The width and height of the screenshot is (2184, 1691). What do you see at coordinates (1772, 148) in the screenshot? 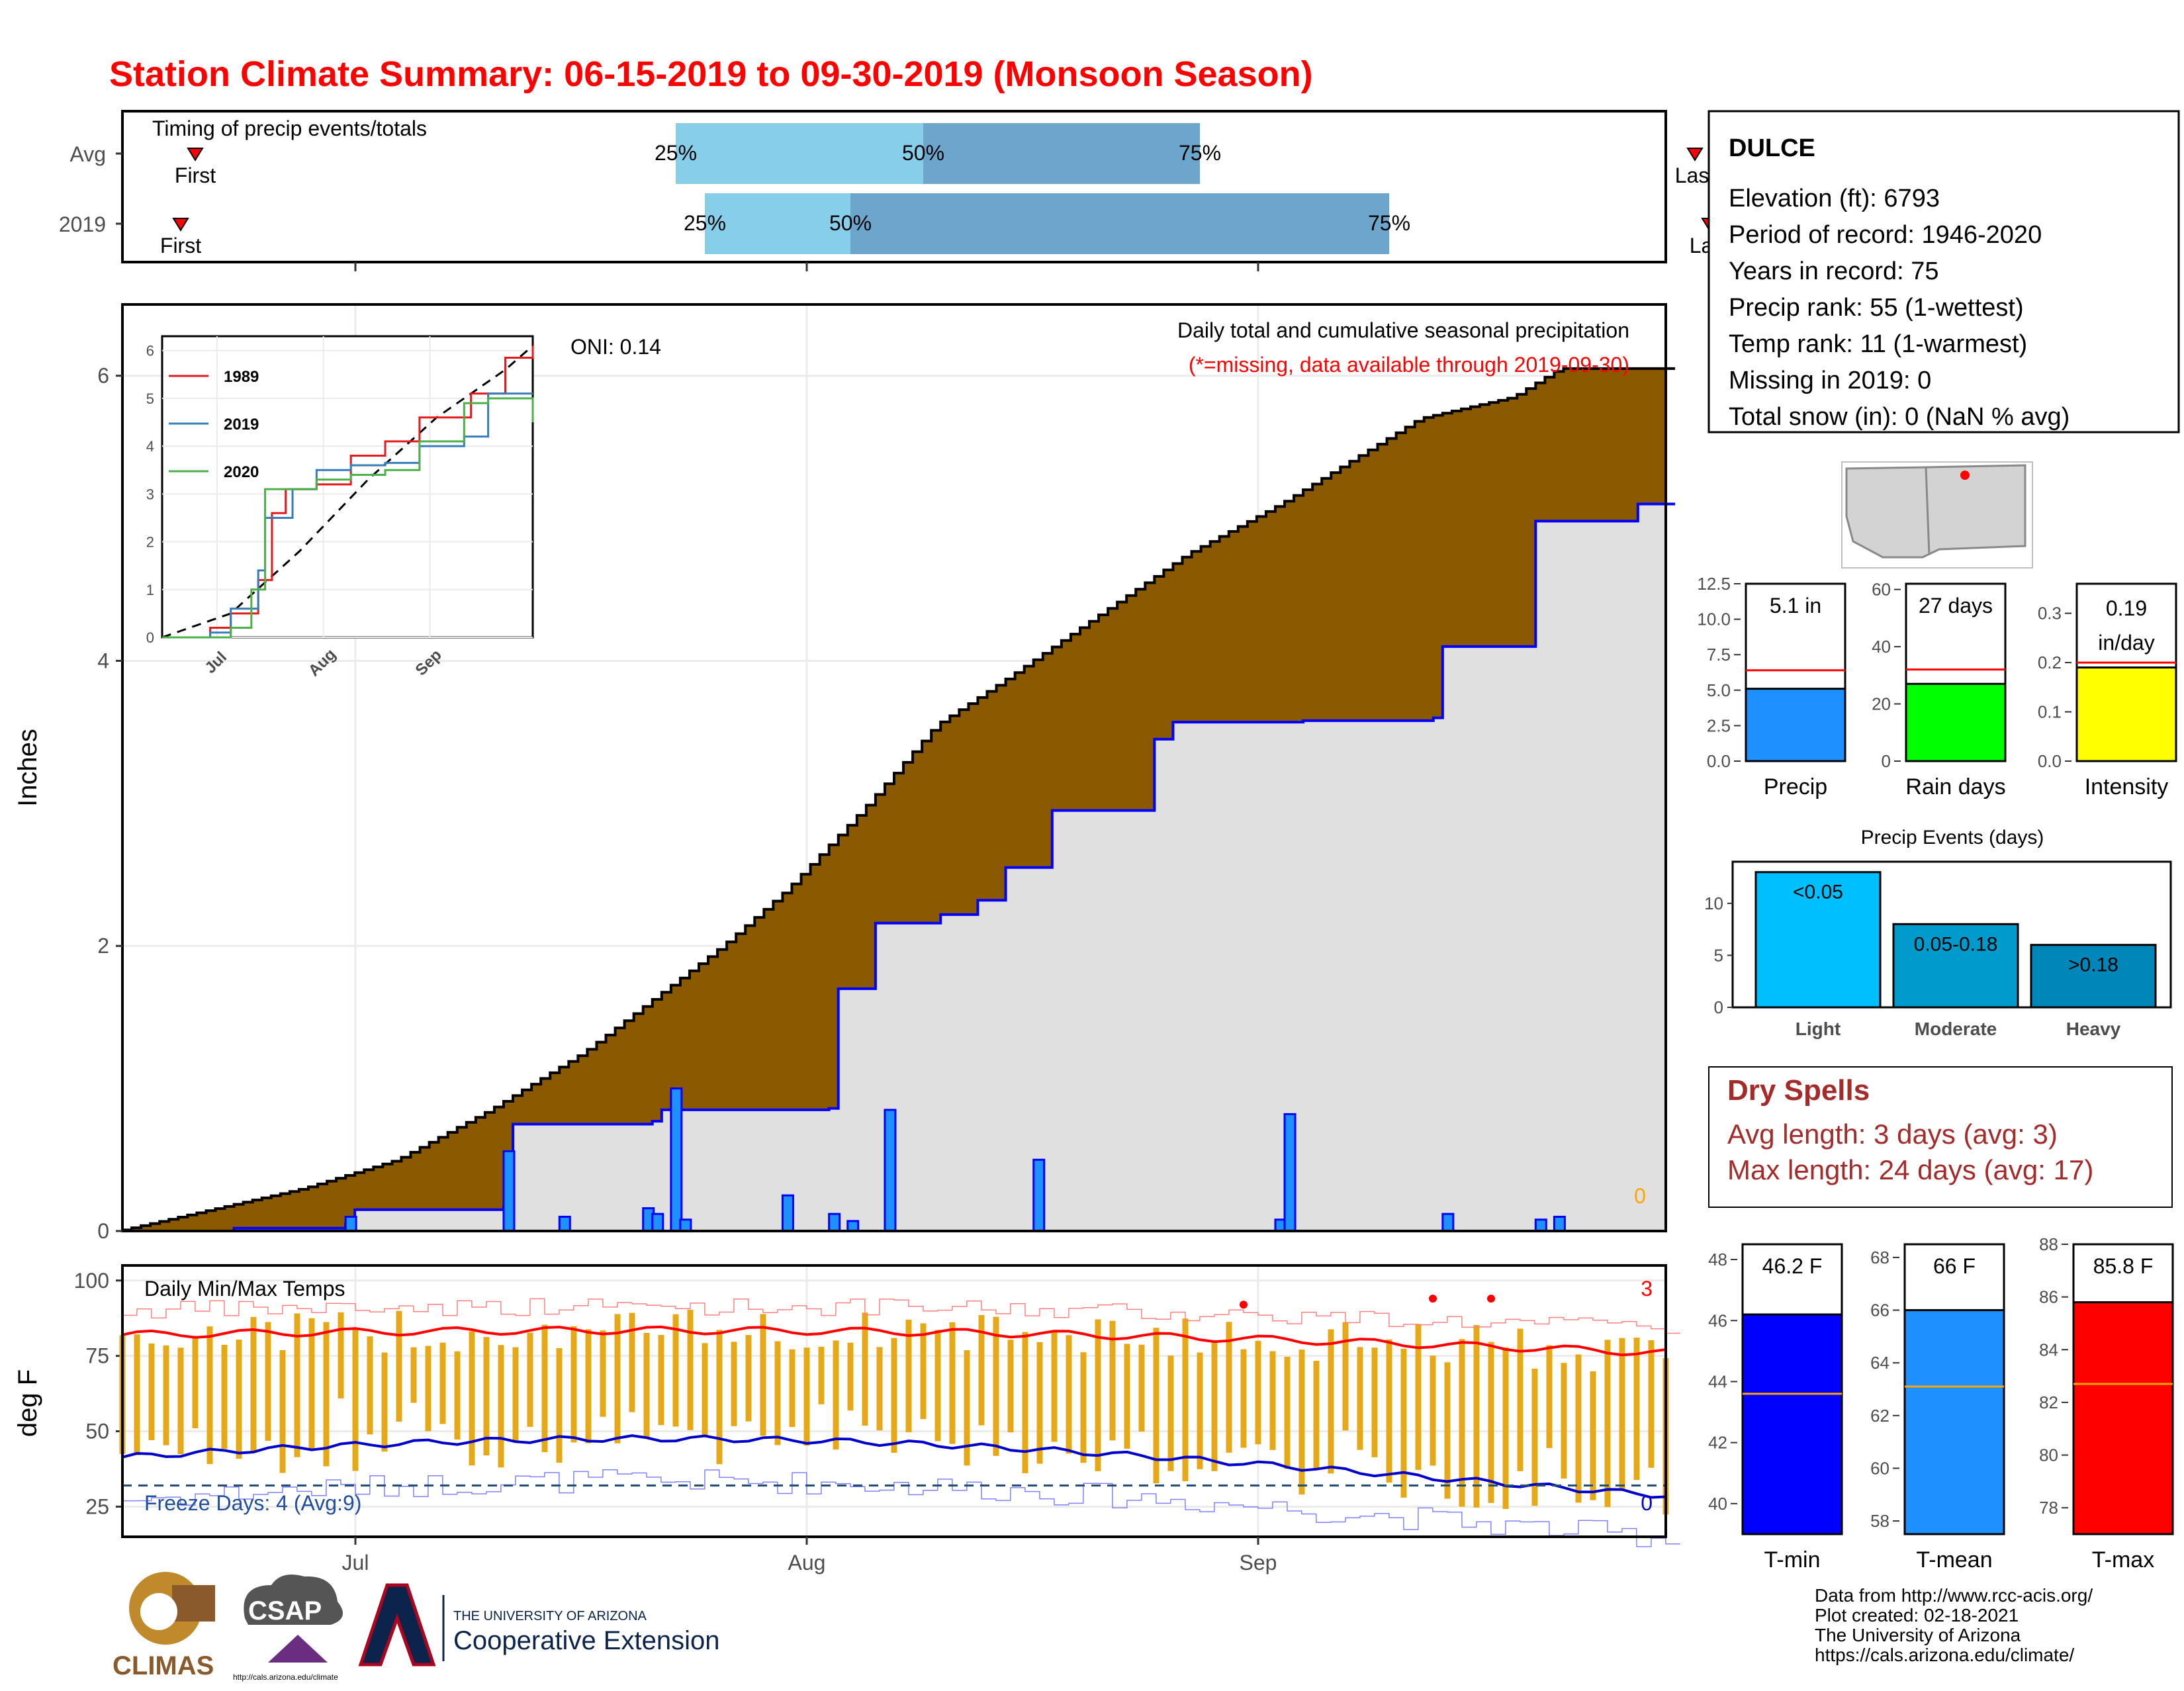
I see `station-name: DULCE` at bounding box center [1772, 148].